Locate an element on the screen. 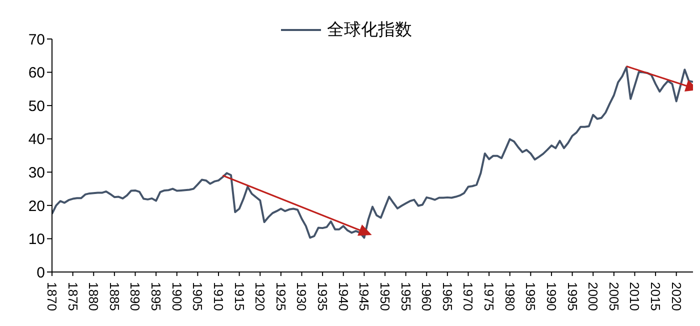  x-tick-label: 1870 is located at coordinates (52, 296).